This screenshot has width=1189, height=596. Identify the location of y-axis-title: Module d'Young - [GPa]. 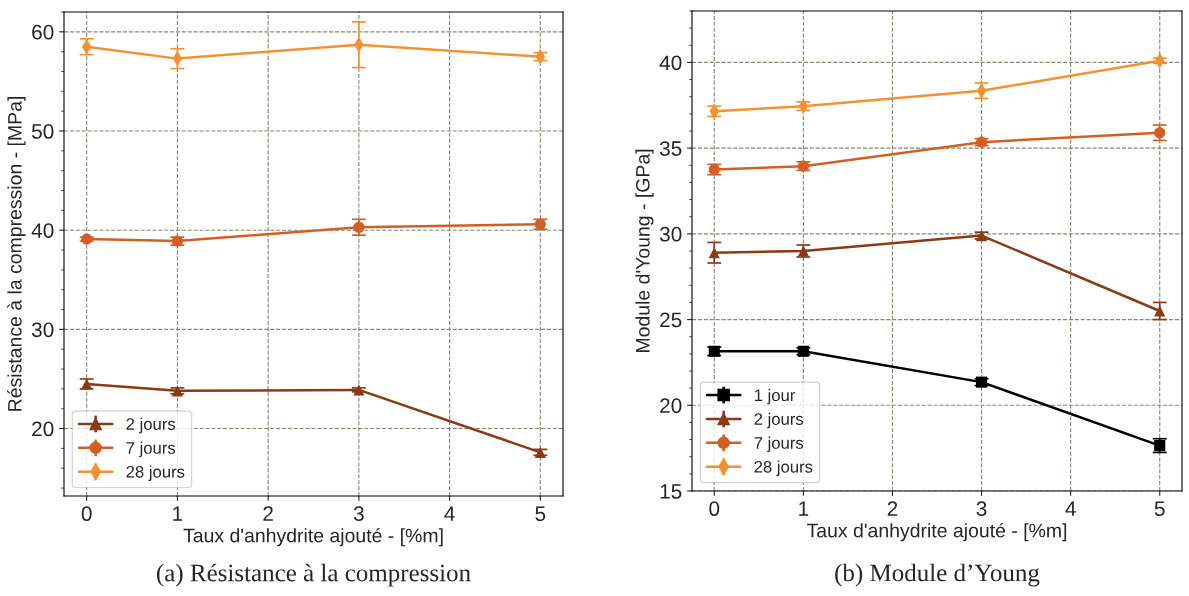
(644, 250).